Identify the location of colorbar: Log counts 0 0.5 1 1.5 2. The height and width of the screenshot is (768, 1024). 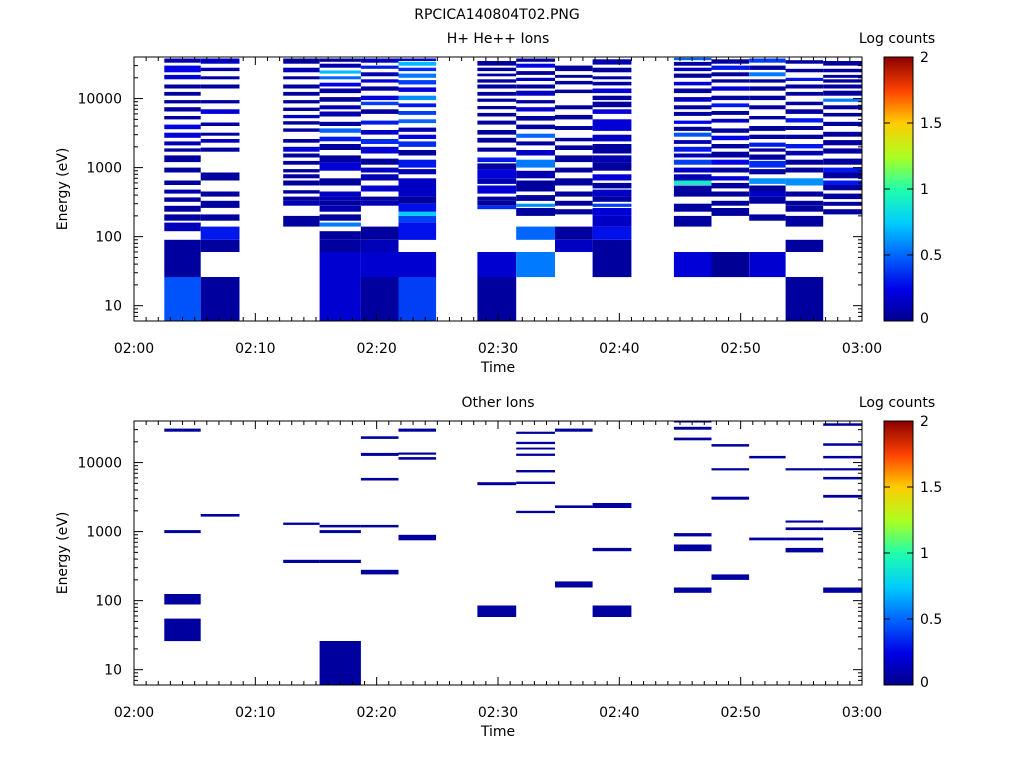
(900, 543).